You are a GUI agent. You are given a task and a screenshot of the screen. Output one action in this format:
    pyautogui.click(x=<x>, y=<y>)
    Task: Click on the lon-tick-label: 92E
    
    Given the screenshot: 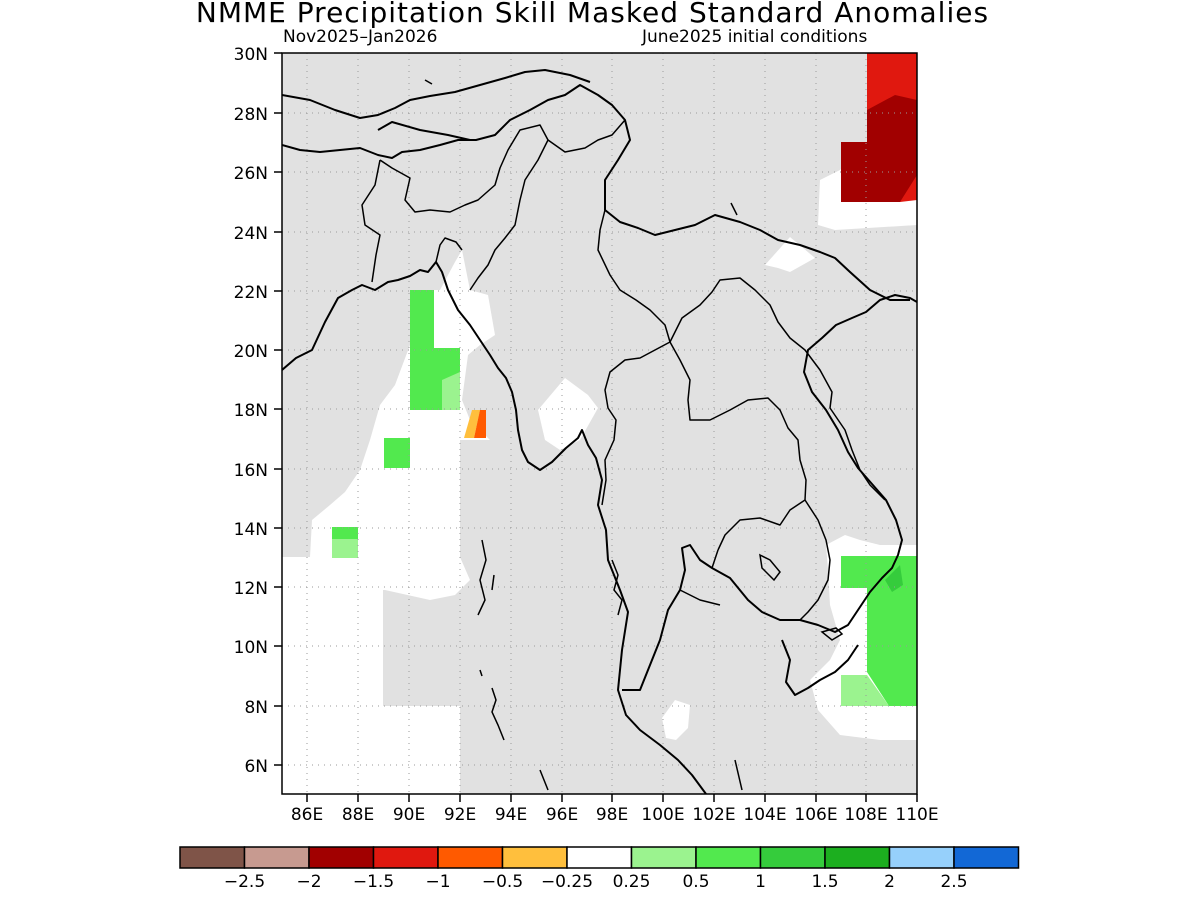 What is the action you would take?
    pyautogui.click(x=460, y=815)
    